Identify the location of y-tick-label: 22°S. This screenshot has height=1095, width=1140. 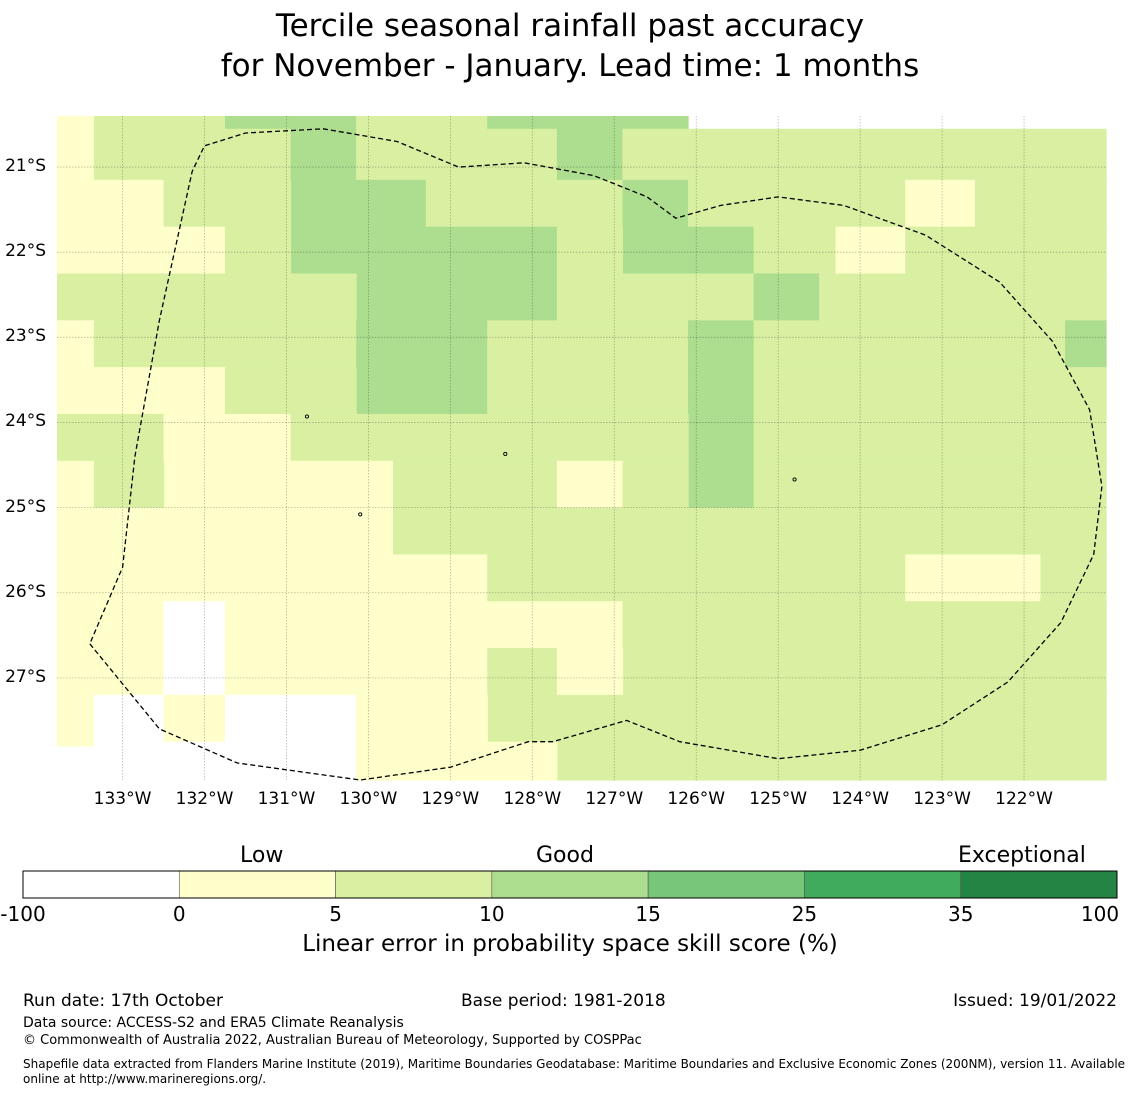
(25, 251).